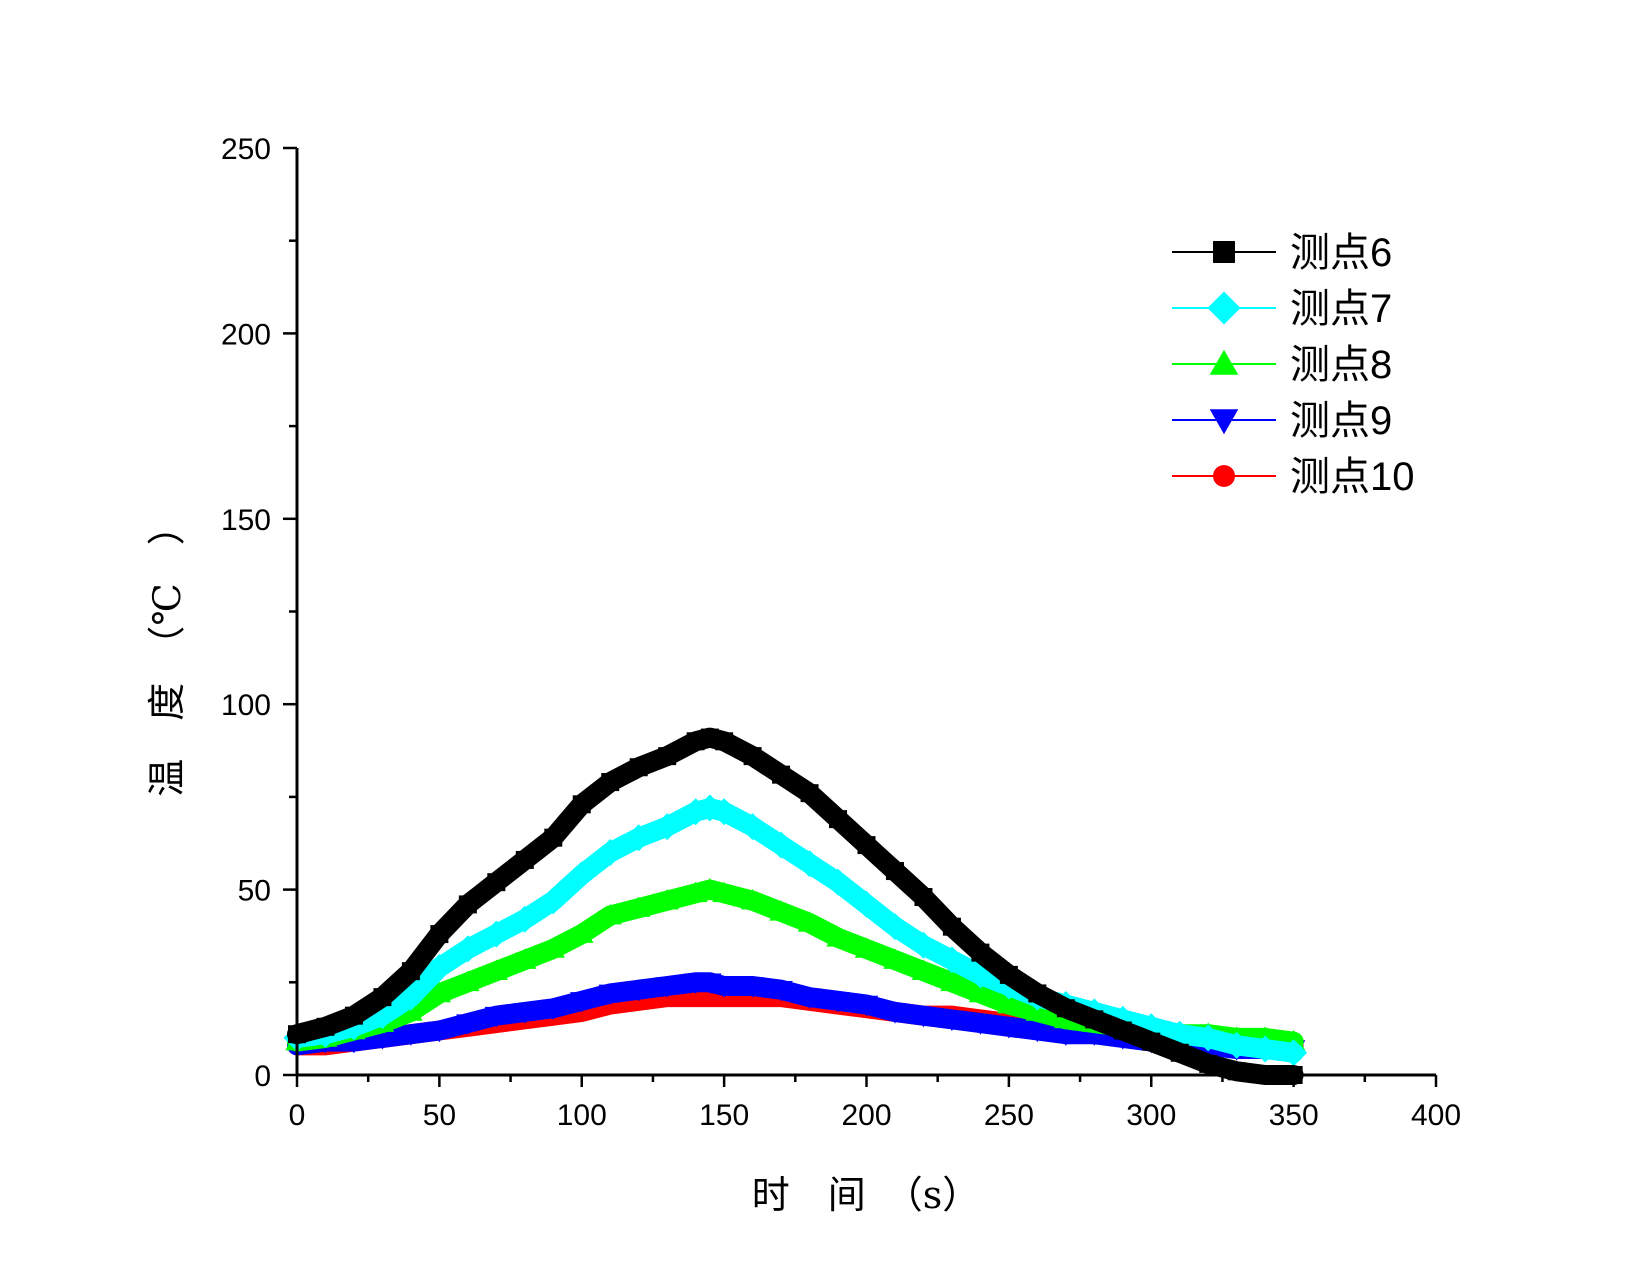 This screenshot has width=1650, height=1280. What do you see at coordinates (1436, 1115) in the screenshot?
I see `x-tick-label: 400` at bounding box center [1436, 1115].